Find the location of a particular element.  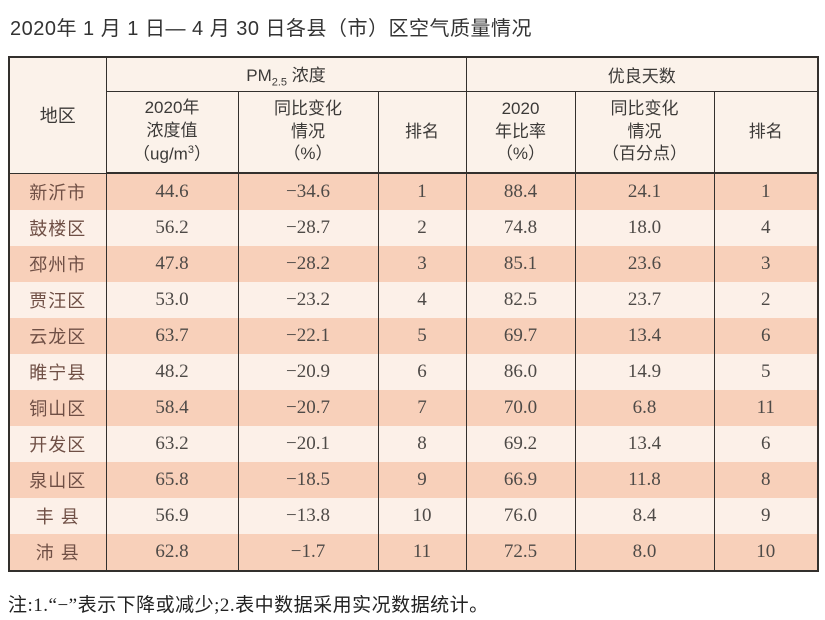

header-line: （百分点） is located at coordinates (644, 154).